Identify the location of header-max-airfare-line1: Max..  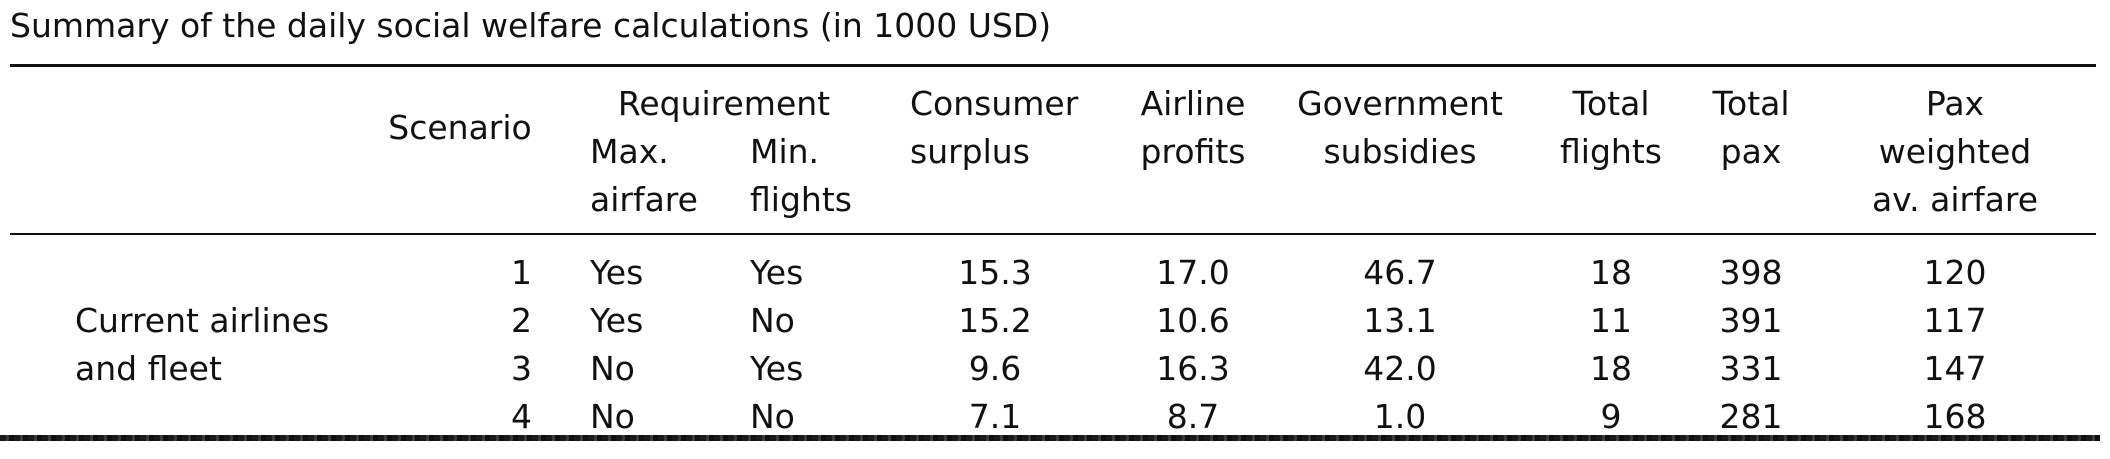
(629, 151).